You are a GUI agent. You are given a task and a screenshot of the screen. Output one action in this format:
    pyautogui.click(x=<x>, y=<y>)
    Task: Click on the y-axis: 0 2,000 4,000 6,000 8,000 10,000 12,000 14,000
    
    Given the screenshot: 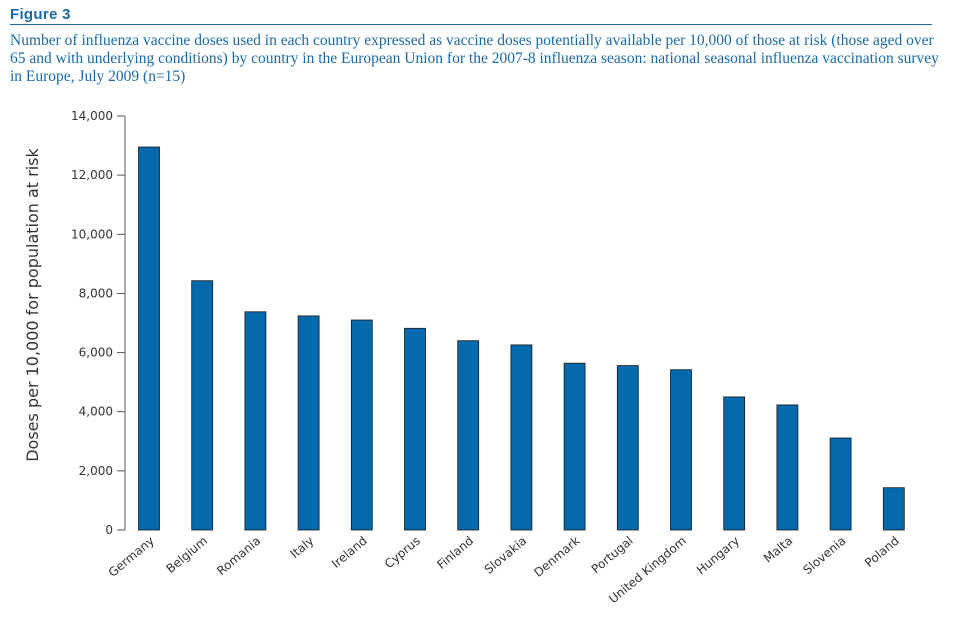 What is the action you would take?
    pyautogui.click(x=98, y=323)
    